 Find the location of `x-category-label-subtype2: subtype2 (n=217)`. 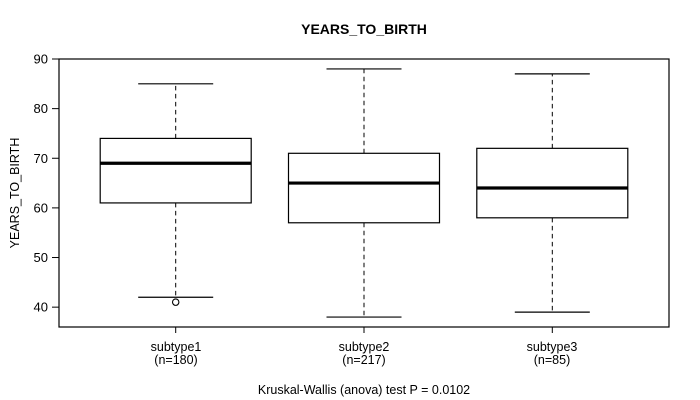

x-category-label-subtype2: subtype2 (n=217) is located at coordinates (364, 354).